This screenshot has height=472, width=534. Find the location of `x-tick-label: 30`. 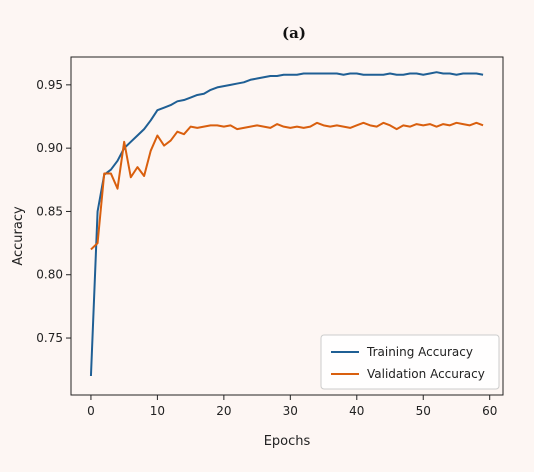

x-tick-label: 30 is located at coordinates (290, 411).